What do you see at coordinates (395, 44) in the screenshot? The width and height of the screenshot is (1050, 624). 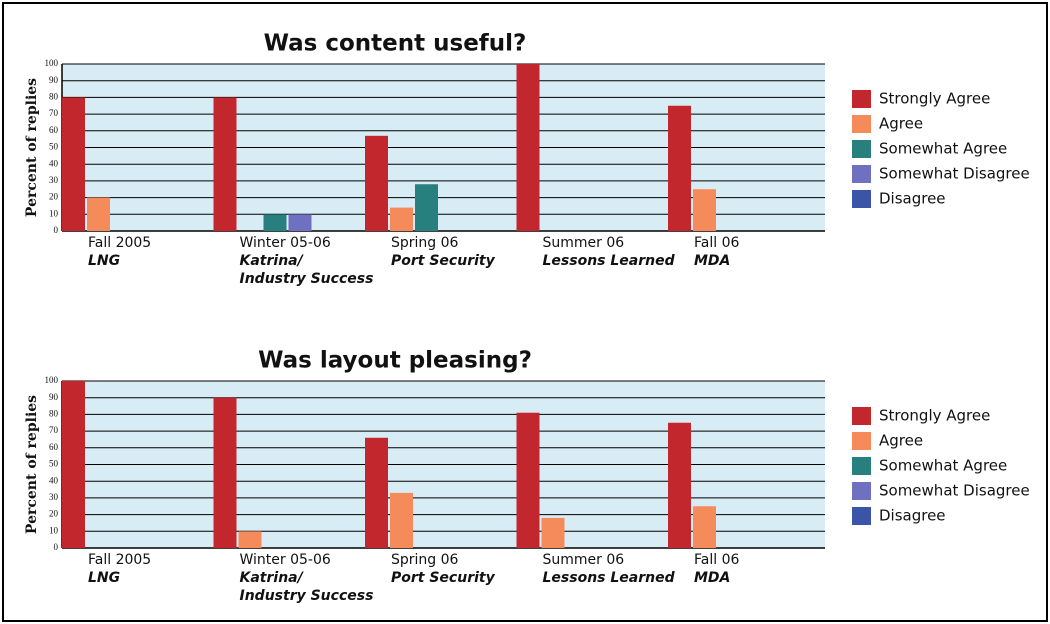 I see `chart-title: Was content useful?` at bounding box center [395, 44].